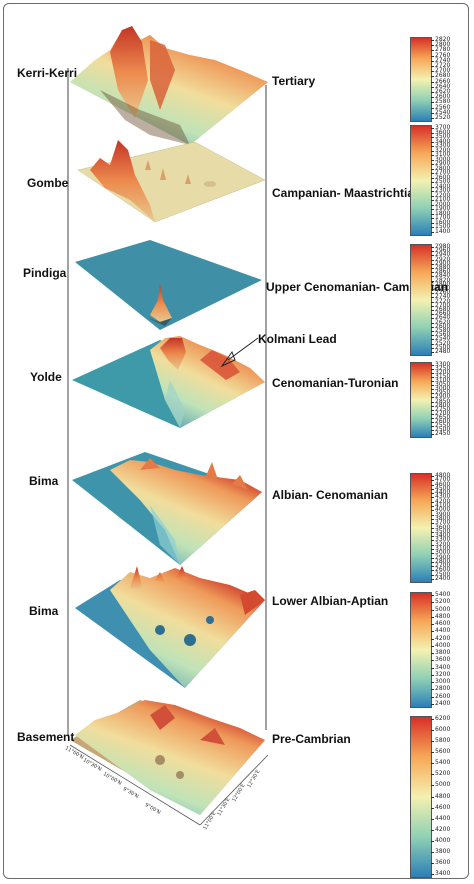 This screenshot has height=884, width=474. I want to click on right-label-cenomanian-turonian: Cenomanian-Turonian, so click(335, 383).